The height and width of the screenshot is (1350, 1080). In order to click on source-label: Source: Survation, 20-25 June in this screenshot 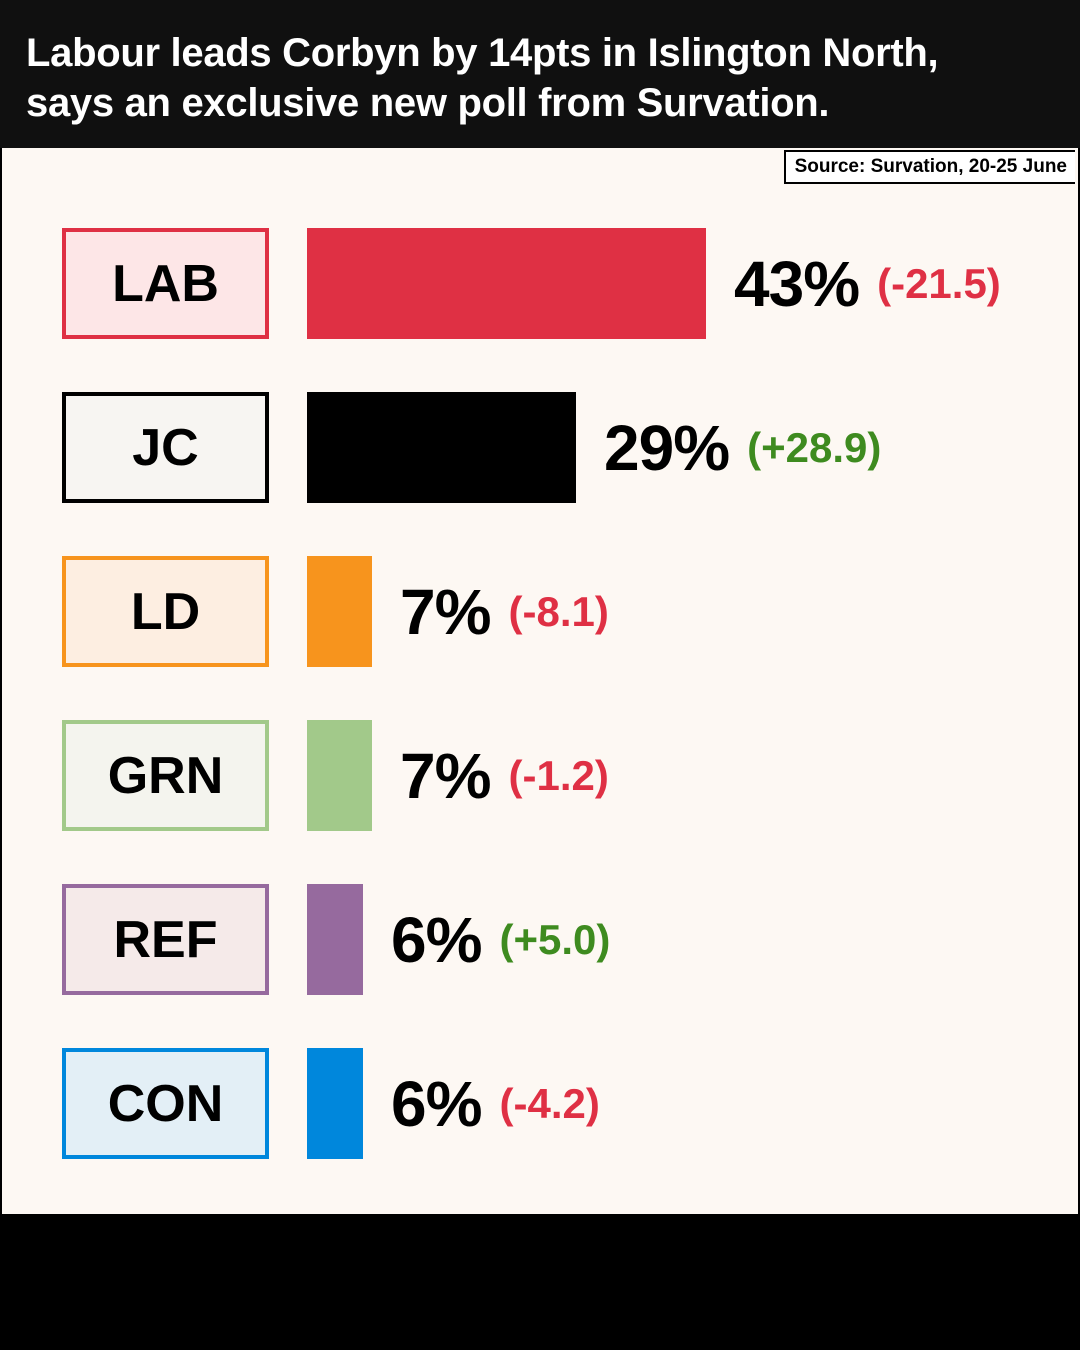, I will do `click(929, 167)`.